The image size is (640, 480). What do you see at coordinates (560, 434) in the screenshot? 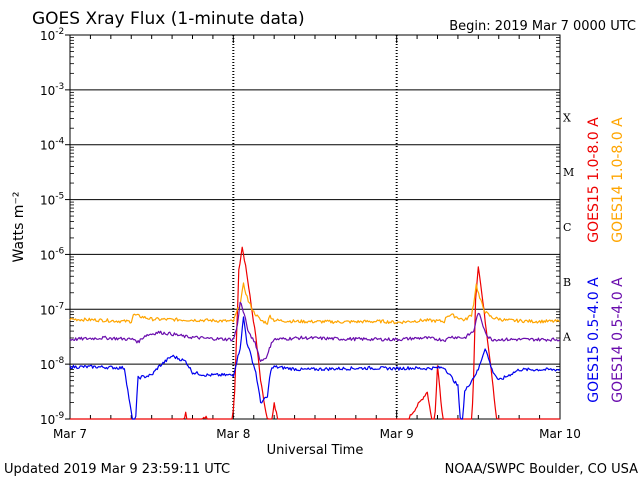
I see `x-tick-label: Mar 10` at bounding box center [560, 434].